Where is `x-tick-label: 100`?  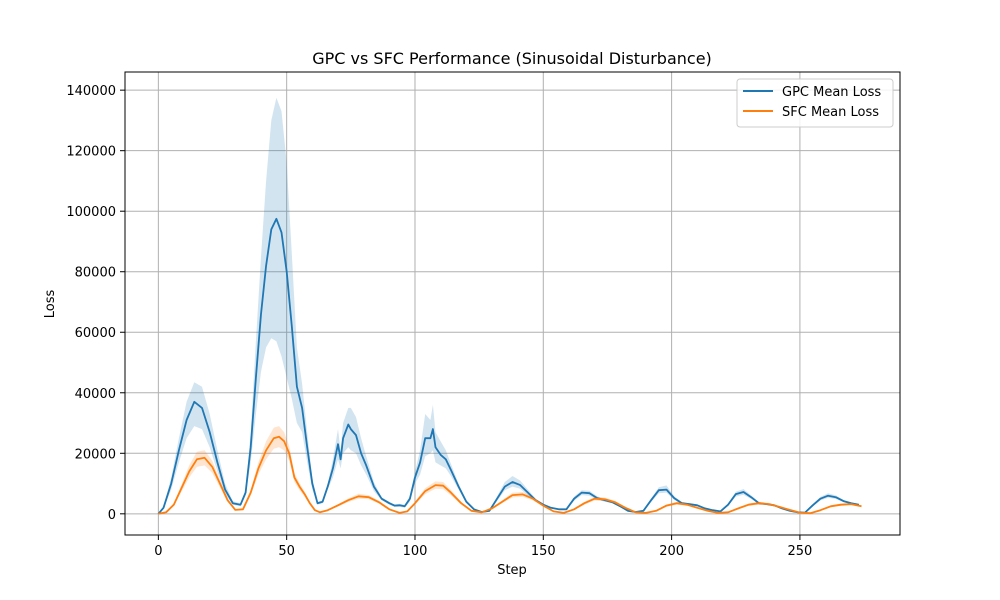 x-tick-label: 100 is located at coordinates (415, 551).